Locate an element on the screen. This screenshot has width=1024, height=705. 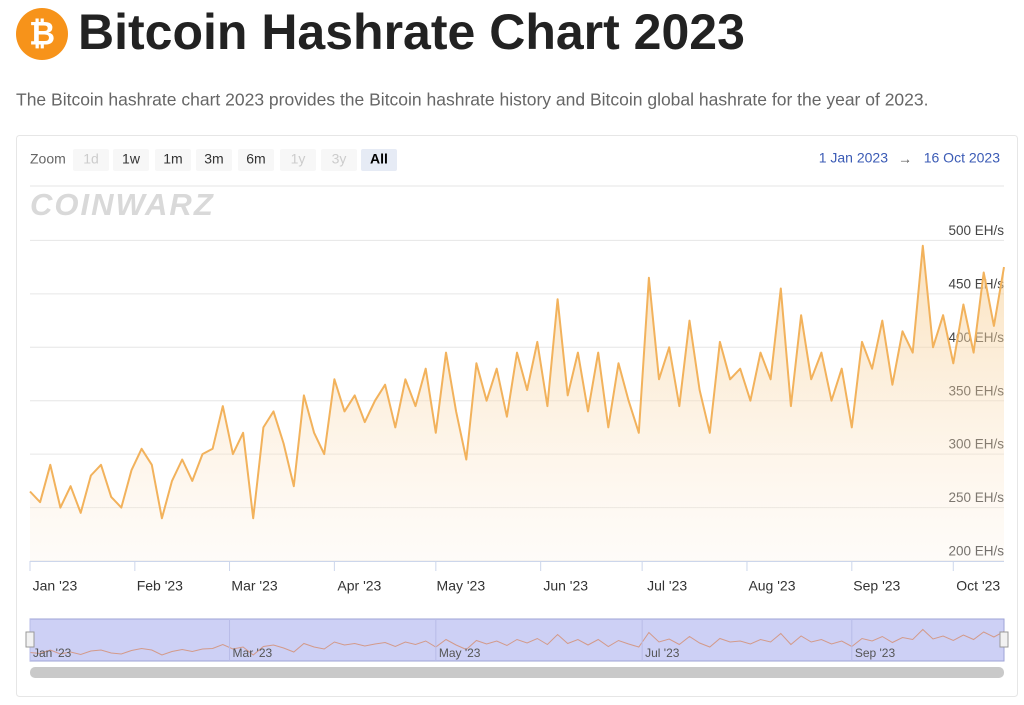
range-to: 16 Oct 2023 is located at coordinates (962, 158).